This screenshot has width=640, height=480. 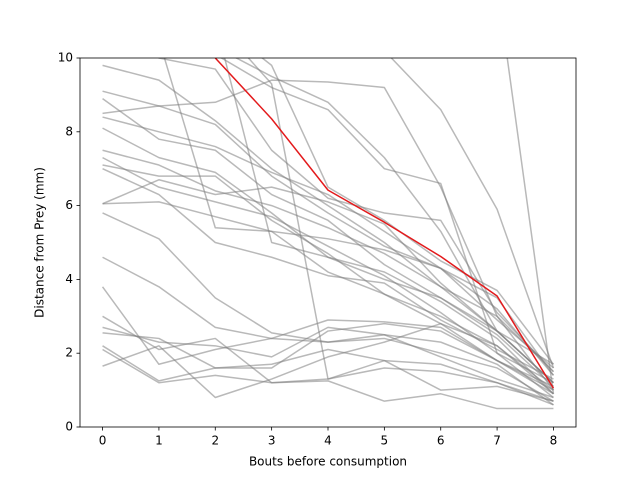 What do you see at coordinates (385, 441) in the screenshot?
I see `x-tick-label: 5` at bounding box center [385, 441].